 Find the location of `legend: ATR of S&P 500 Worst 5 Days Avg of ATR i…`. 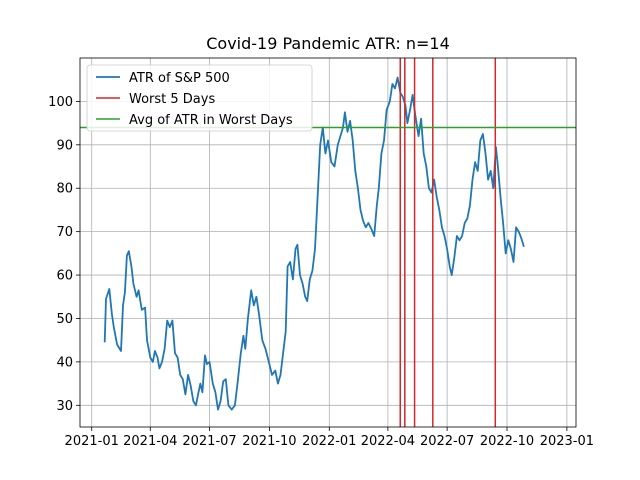

legend: ATR of S&P 500 Worst 5 Days Avg of ATR i… is located at coordinates (199, 98).